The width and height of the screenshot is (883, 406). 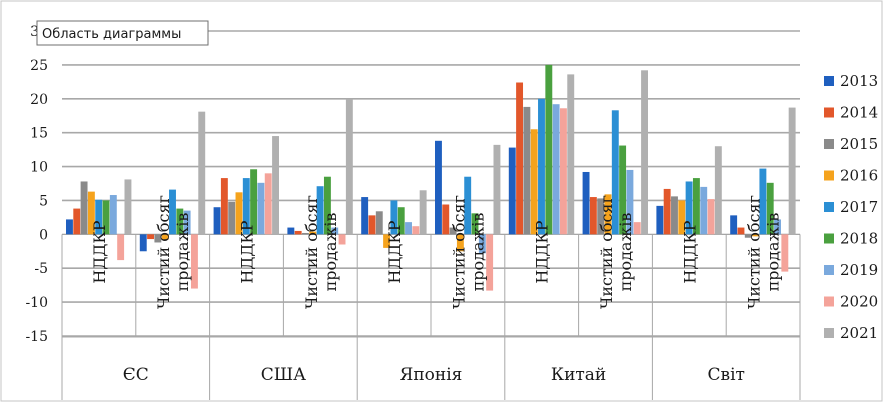 What do you see at coordinates (283, 375) in the screenshot?
I see `group-label: США` at bounding box center [283, 375].